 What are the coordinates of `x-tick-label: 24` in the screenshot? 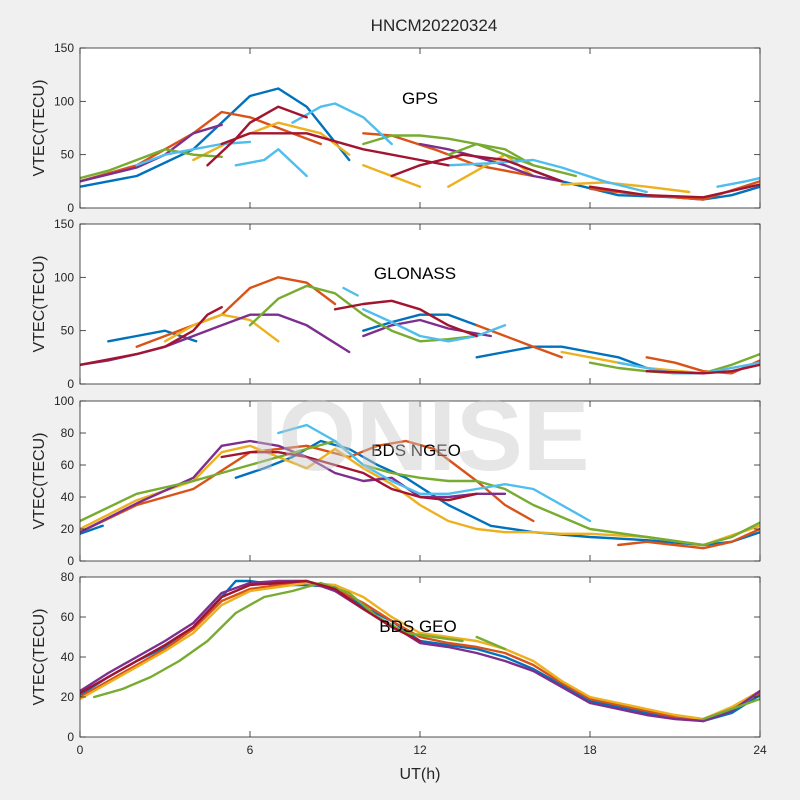 It's located at (760, 750).